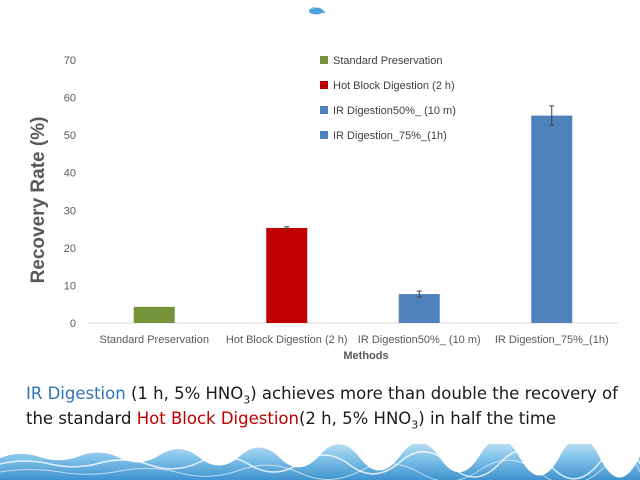 This screenshot has width=640, height=480. What do you see at coordinates (70, 99) in the screenshot?
I see `y-tick-label: 60` at bounding box center [70, 99].